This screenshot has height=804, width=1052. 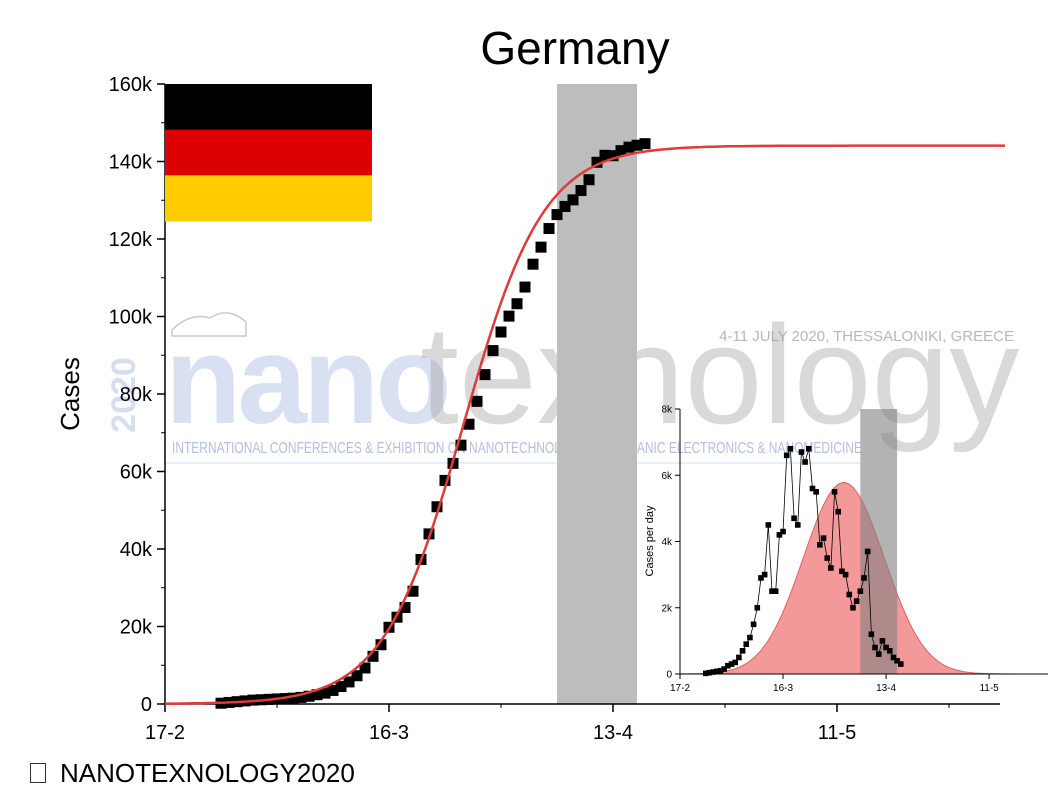 What do you see at coordinates (667, 608) in the screenshot?
I see `inset-y-tick-label: 2k` at bounding box center [667, 608].